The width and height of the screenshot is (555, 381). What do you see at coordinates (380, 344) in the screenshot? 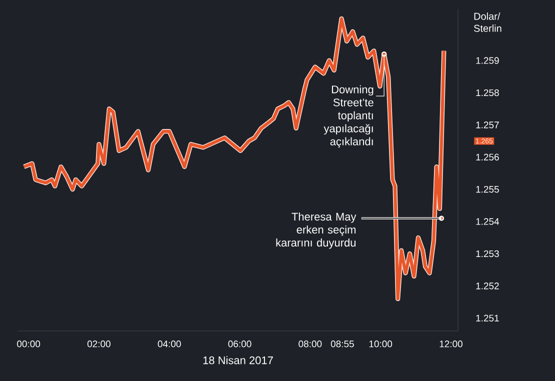
I see `x-tick-label: 10:00` at bounding box center [380, 344].